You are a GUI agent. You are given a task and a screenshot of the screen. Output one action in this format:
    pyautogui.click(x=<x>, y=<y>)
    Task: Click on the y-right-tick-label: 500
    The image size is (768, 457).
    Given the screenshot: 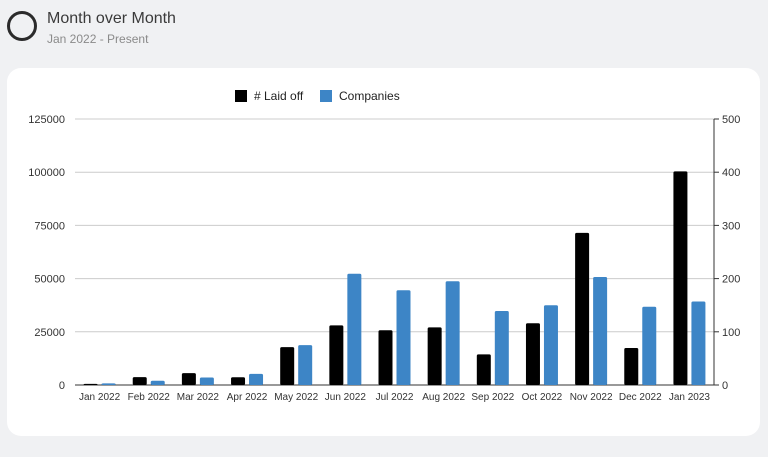 What is the action you would take?
    pyautogui.click(x=731, y=120)
    